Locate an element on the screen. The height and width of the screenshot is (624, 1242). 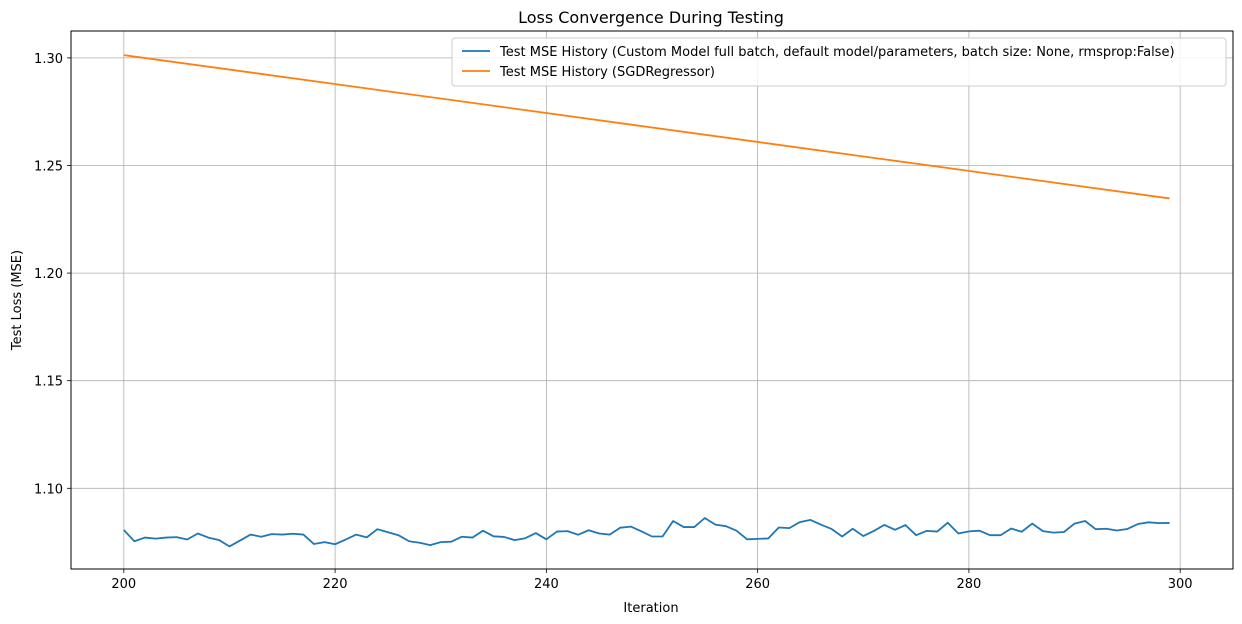
chart-title: Loss Convergence During Testing is located at coordinates (651, 17).